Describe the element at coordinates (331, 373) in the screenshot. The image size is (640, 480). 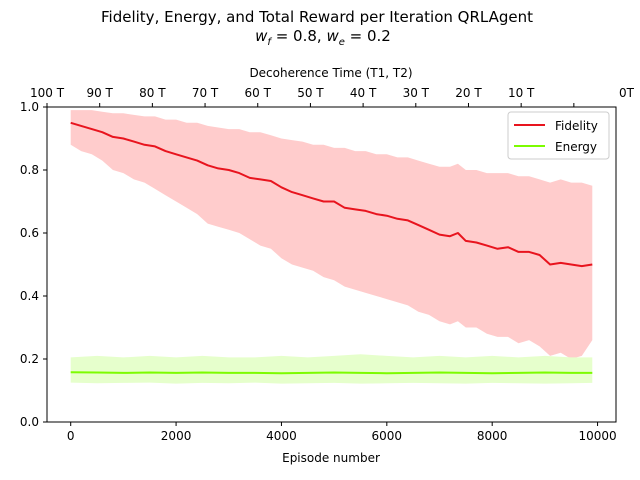
I see `series-line-energy` at that location.